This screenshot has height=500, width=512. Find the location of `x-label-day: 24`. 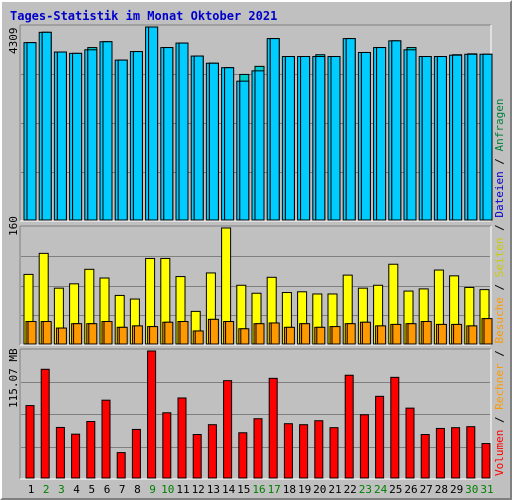

x-label-day: 24 is located at coordinates (381, 489).